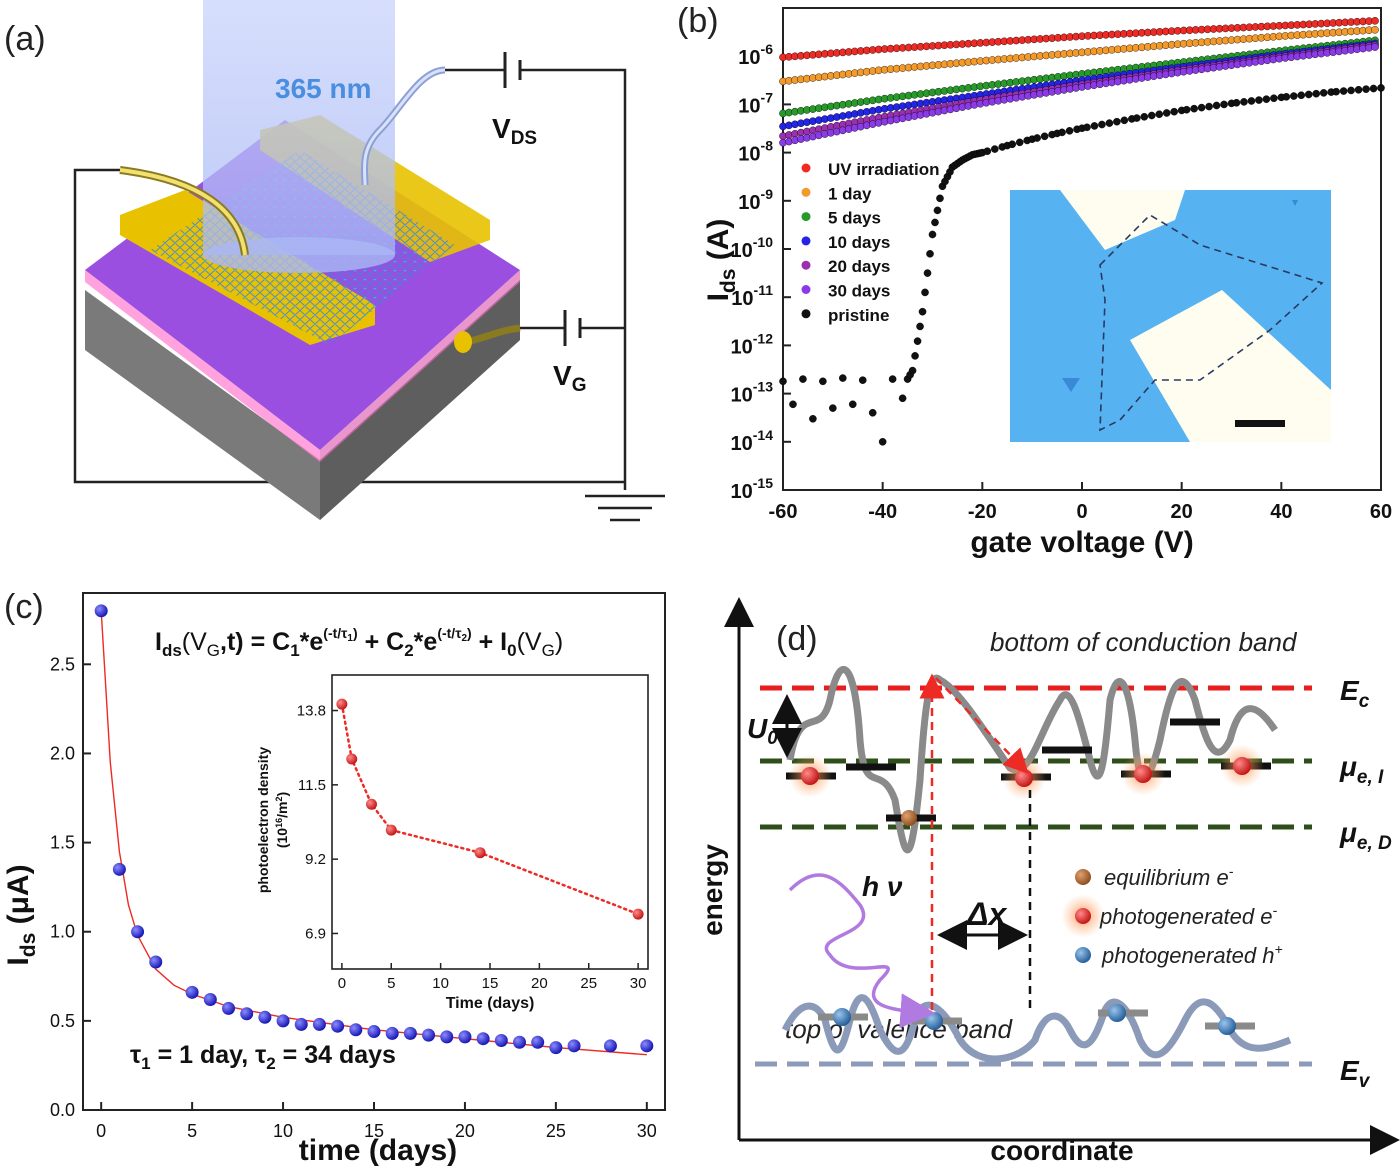 This screenshot has height=1168, width=1400. What do you see at coordinates (1061, 1150) in the screenshot?
I see `coordinate-label: coordinate` at bounding box center [1061, 1150].